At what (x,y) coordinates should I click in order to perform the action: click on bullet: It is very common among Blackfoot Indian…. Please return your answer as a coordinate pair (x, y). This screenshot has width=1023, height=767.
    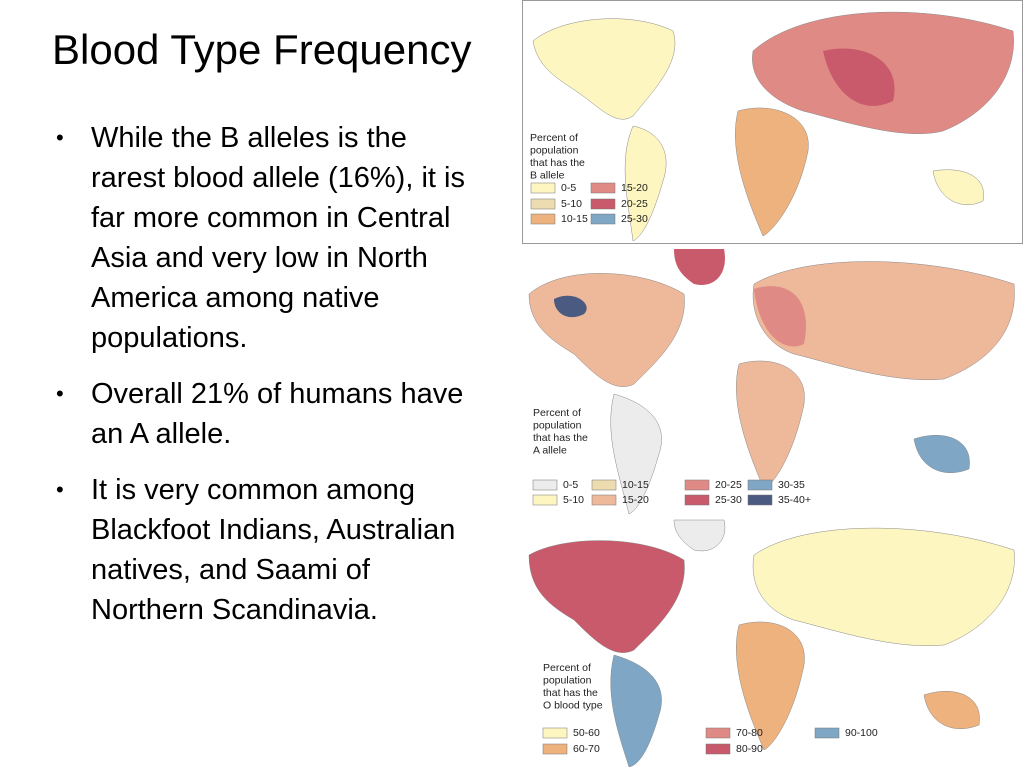
    Looking at the image, I should click on (271, 550).